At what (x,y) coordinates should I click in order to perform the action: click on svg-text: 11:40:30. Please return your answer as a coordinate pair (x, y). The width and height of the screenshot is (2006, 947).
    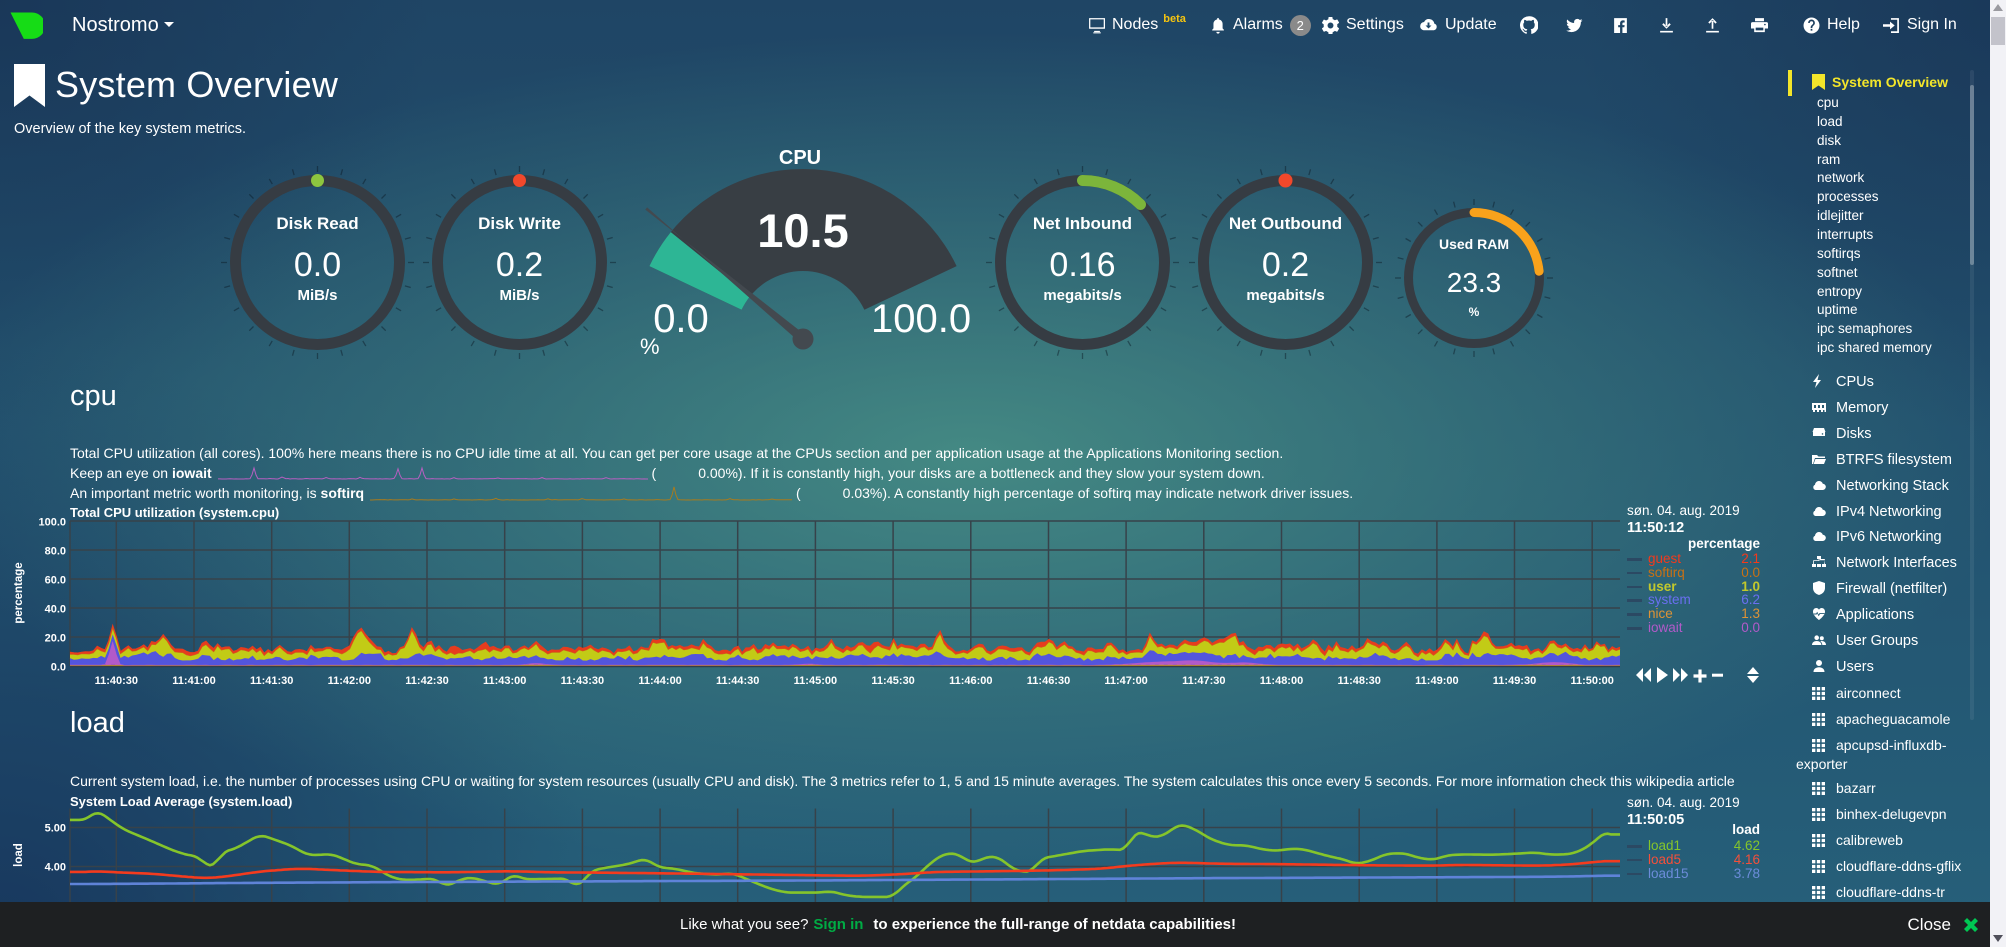
    Looking at the image, I should click on (116, 681).